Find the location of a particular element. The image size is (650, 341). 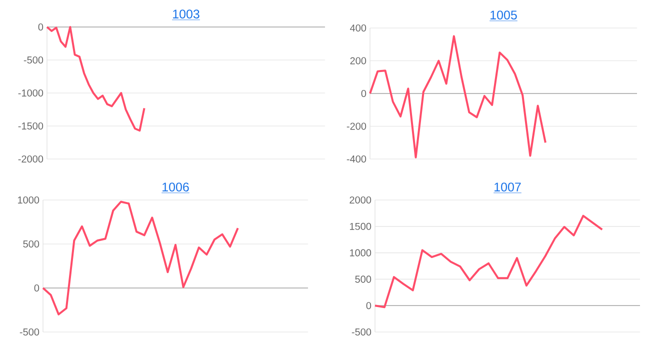

y-tick-label: 200 is located at coordinates (358, 60).